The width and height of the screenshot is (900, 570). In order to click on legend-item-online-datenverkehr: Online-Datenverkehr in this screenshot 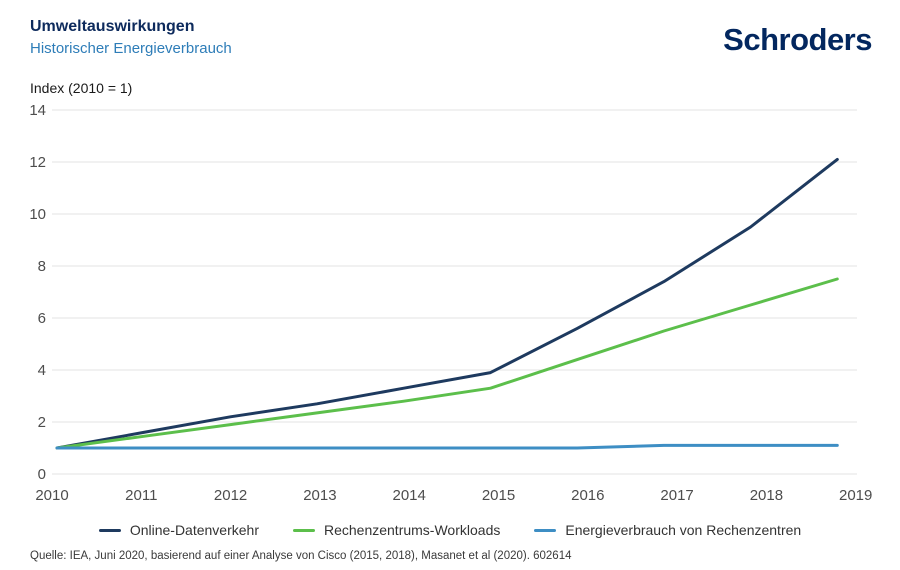, I will do `click(178, 530)`.